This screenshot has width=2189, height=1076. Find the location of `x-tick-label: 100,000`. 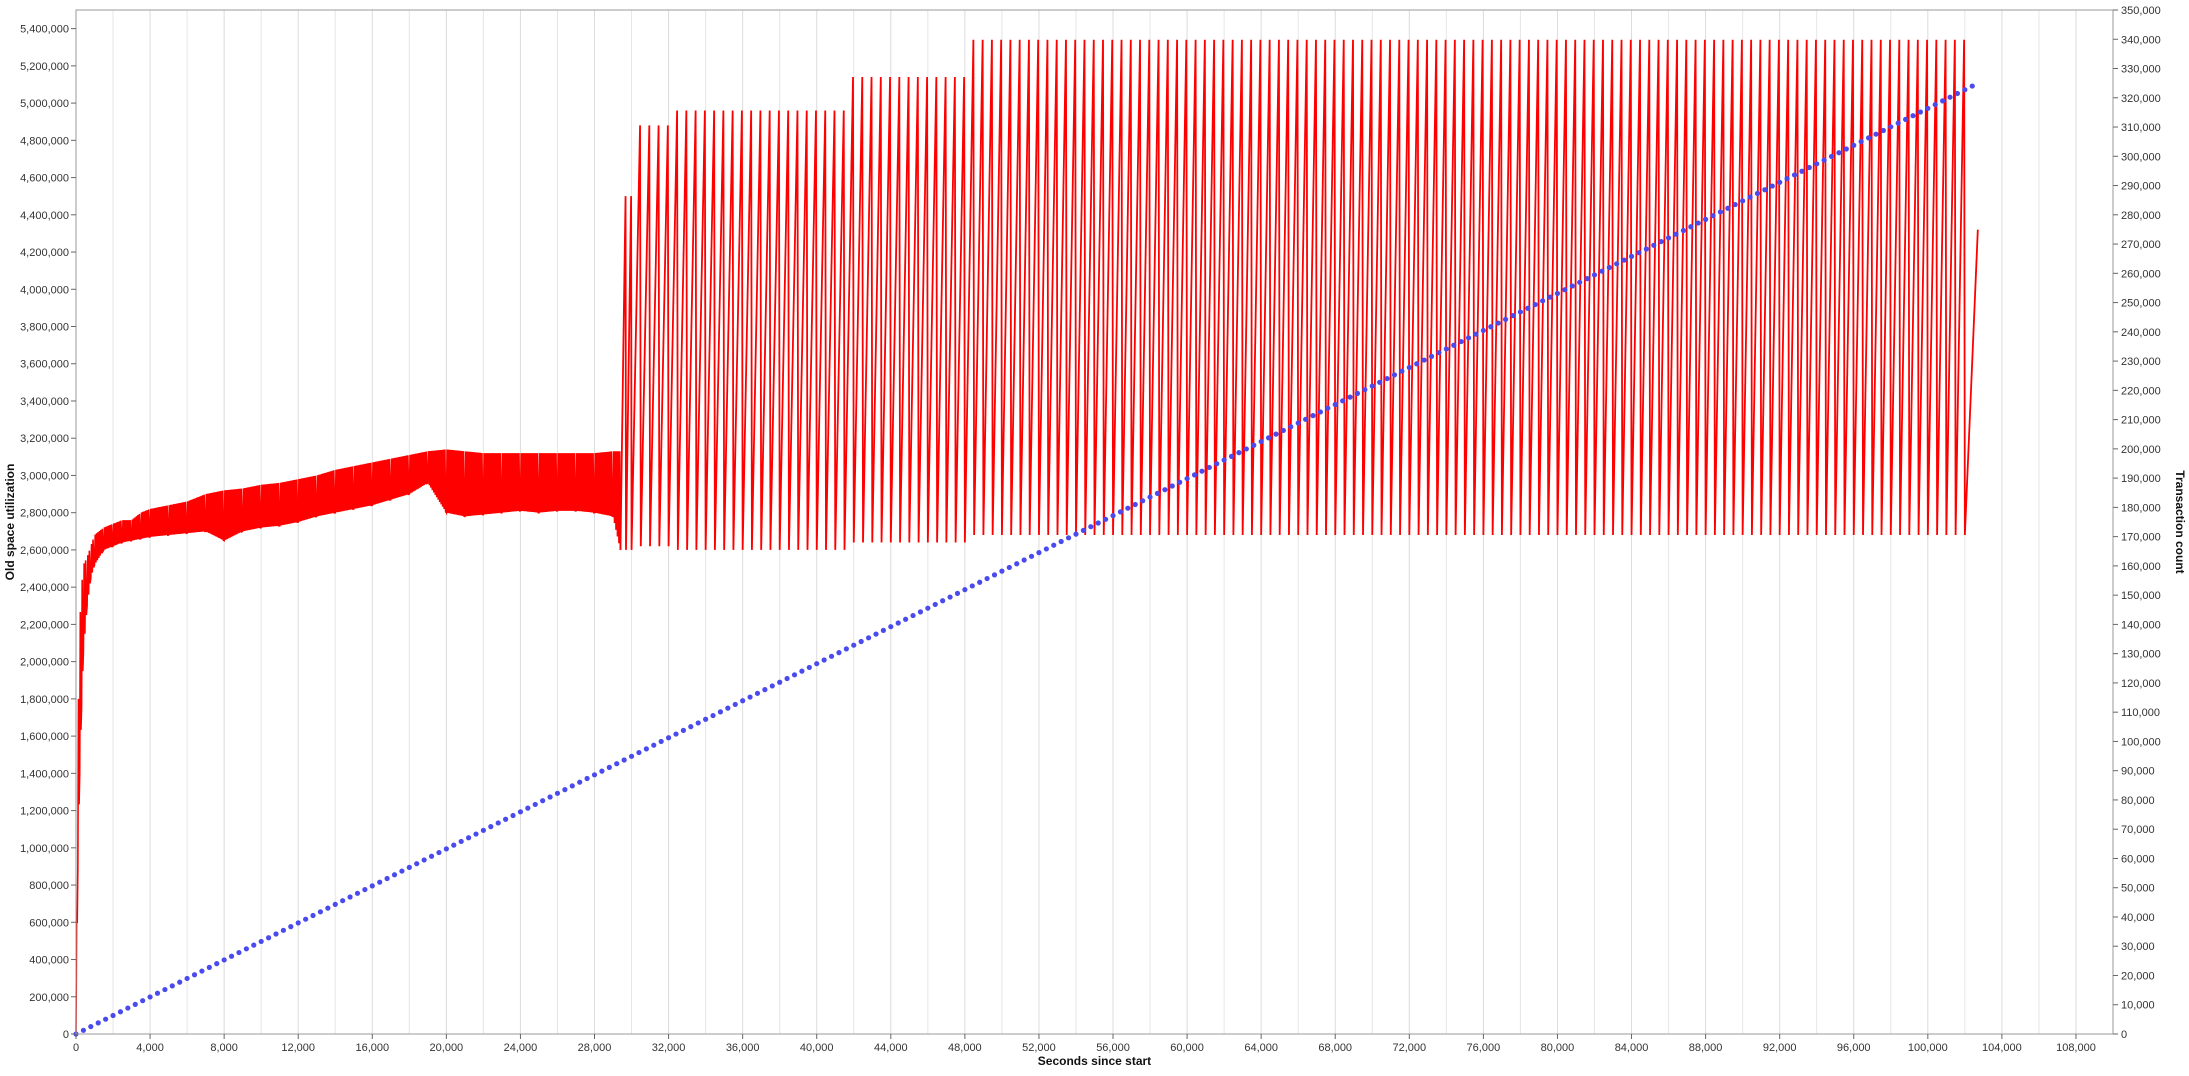

x-tick-label: 100,000 is located at coordinates (1928, 1048).